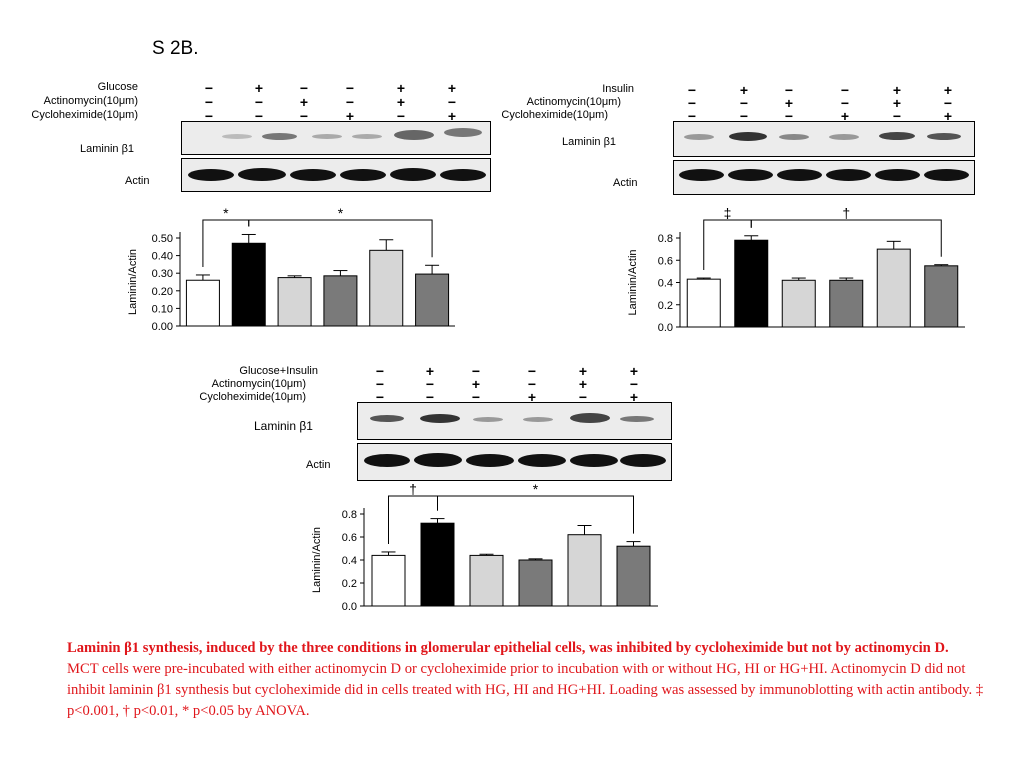 Image resolution: width=1024 pixels, height=768 pixels. I want to click on y-tick-label: 0.2, so click(349, 584).